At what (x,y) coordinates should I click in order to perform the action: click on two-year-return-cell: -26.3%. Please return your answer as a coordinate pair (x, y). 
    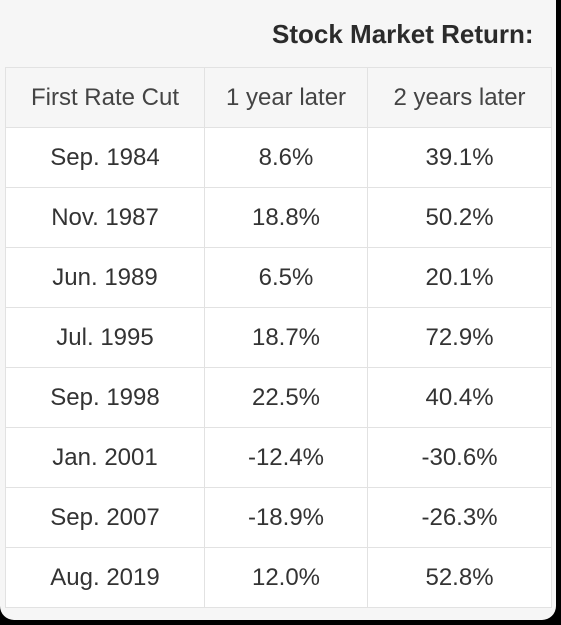
    Looking at the image, I should click on (459, 517).